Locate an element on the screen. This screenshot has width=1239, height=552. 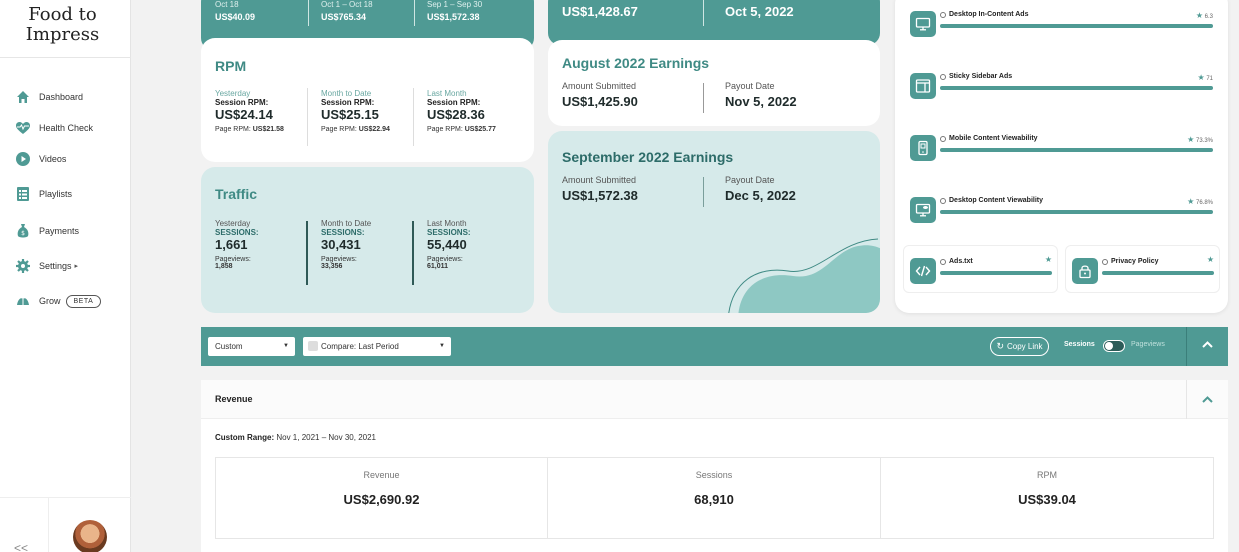
revenue-header: Revenue is located at coordinates (714, 399).